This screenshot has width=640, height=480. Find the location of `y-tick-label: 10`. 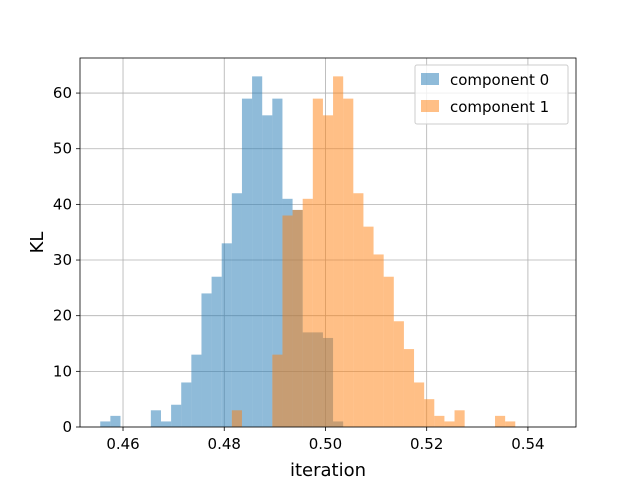

y-tick-label: 10 is located at coordinates (62, 371).